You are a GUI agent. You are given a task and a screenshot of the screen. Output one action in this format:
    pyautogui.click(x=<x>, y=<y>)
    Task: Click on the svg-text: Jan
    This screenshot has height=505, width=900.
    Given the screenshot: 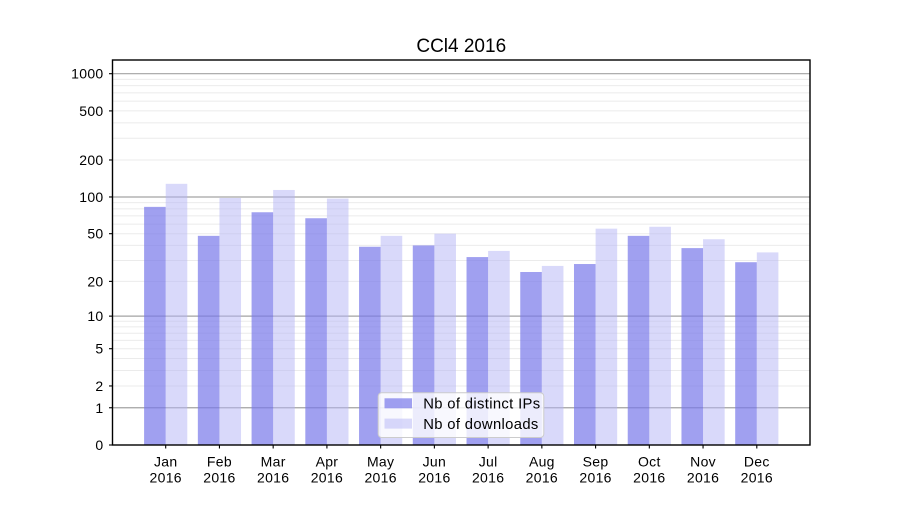 What is the action you would take?
    pyautogui.click(x=165, y=461)
    